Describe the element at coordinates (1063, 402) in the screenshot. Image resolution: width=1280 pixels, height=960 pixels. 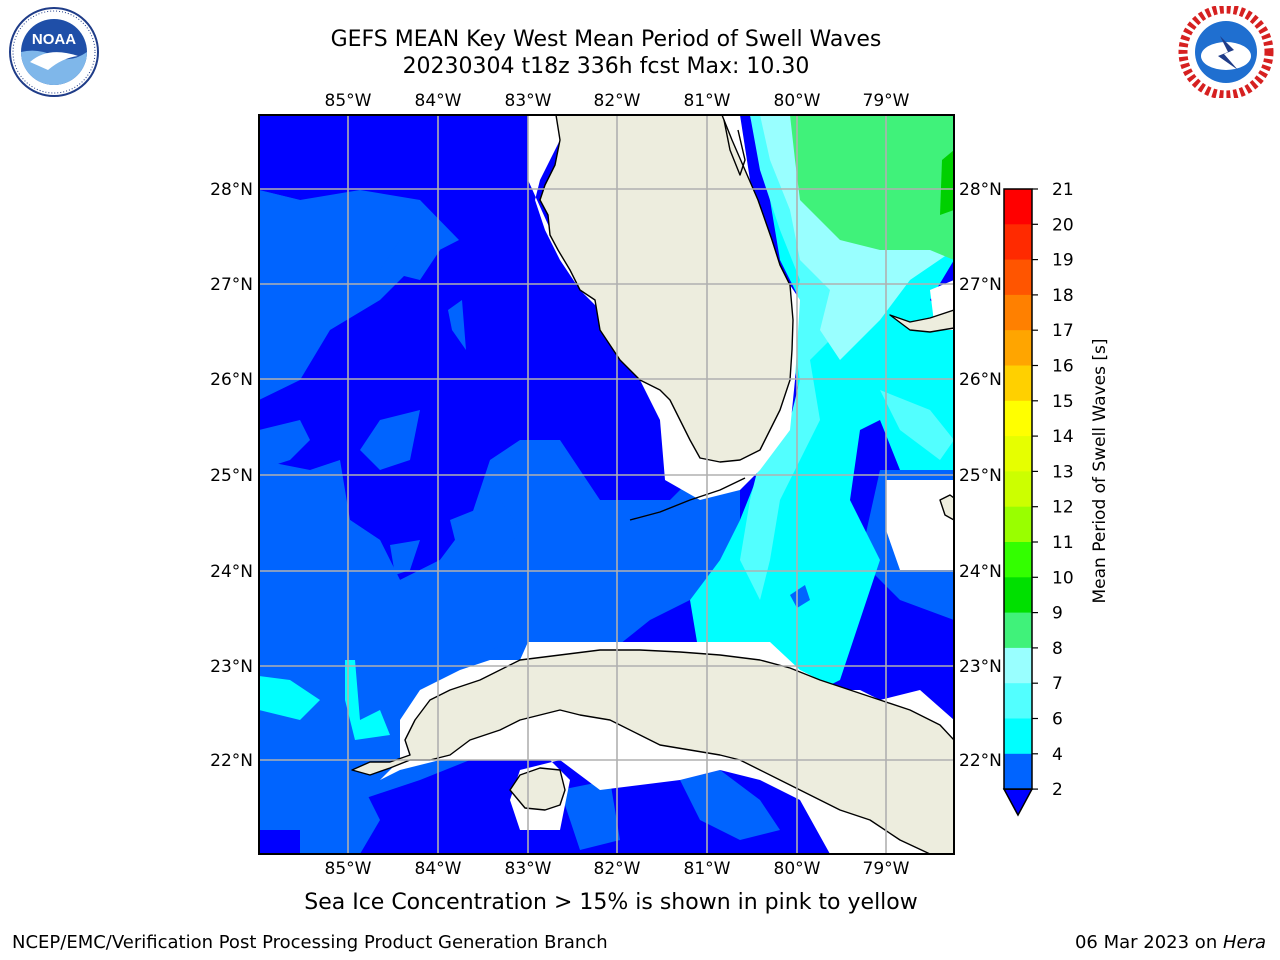
I see `colorbar-tick-label: 15` at that location.